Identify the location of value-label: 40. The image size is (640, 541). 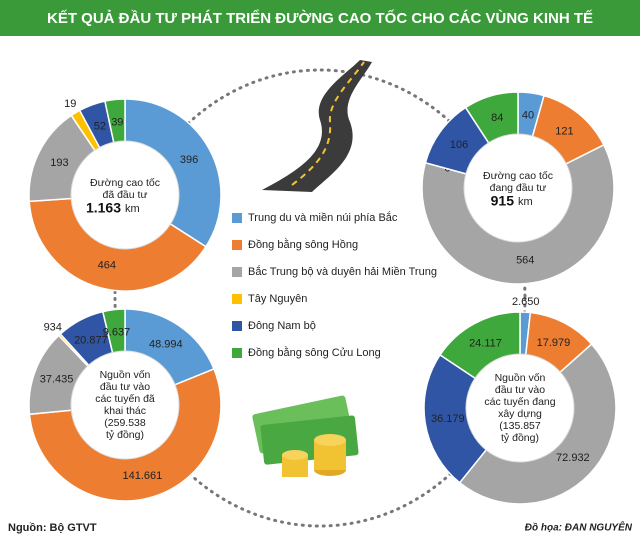
(528, 116).